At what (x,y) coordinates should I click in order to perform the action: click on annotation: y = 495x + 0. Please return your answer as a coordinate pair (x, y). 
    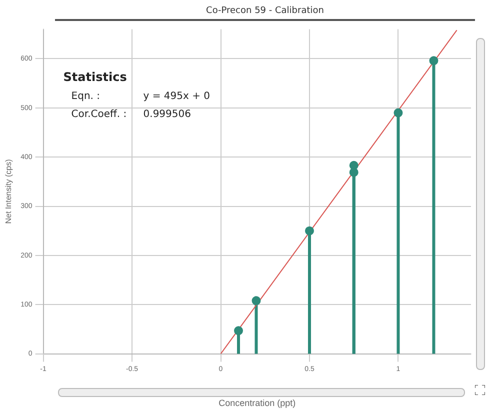
    Looking at the image, I should click on (176, 96).